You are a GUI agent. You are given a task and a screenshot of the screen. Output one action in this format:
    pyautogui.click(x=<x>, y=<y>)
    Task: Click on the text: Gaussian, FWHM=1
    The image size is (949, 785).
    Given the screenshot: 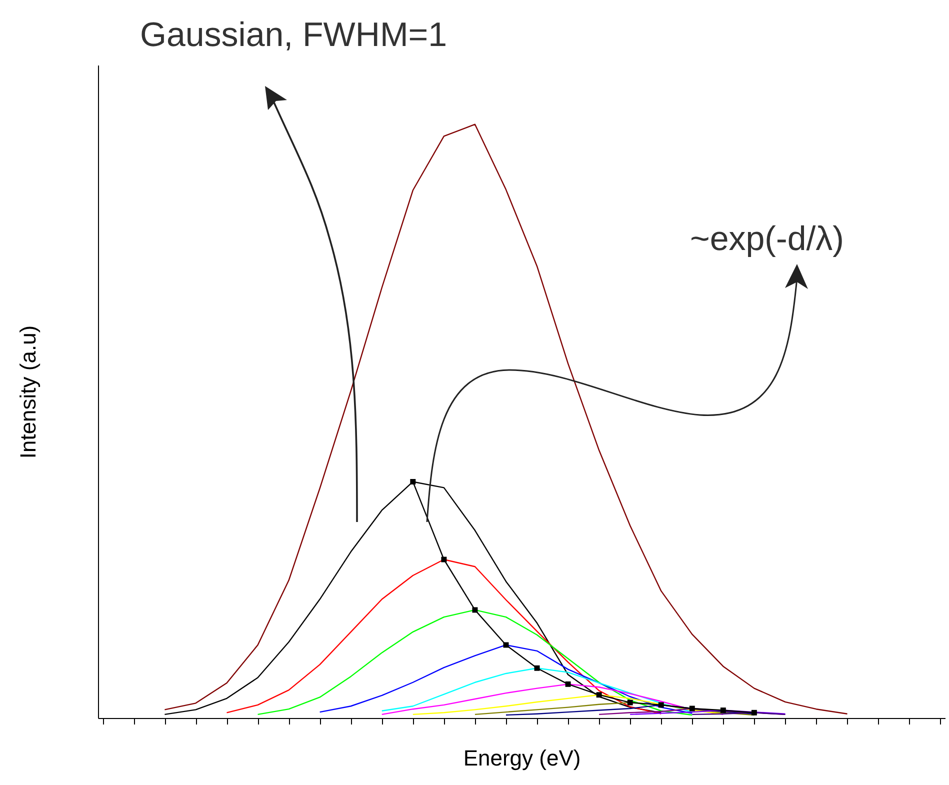 What is the action you would take?
    pyautogui.click(x=294, y=35)
    